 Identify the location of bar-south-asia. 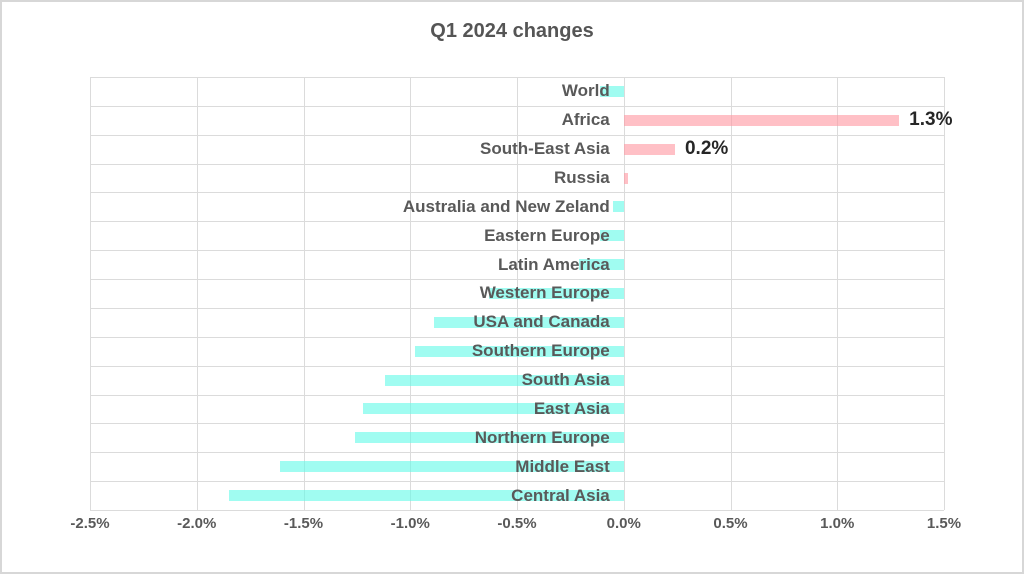
(504, 380).